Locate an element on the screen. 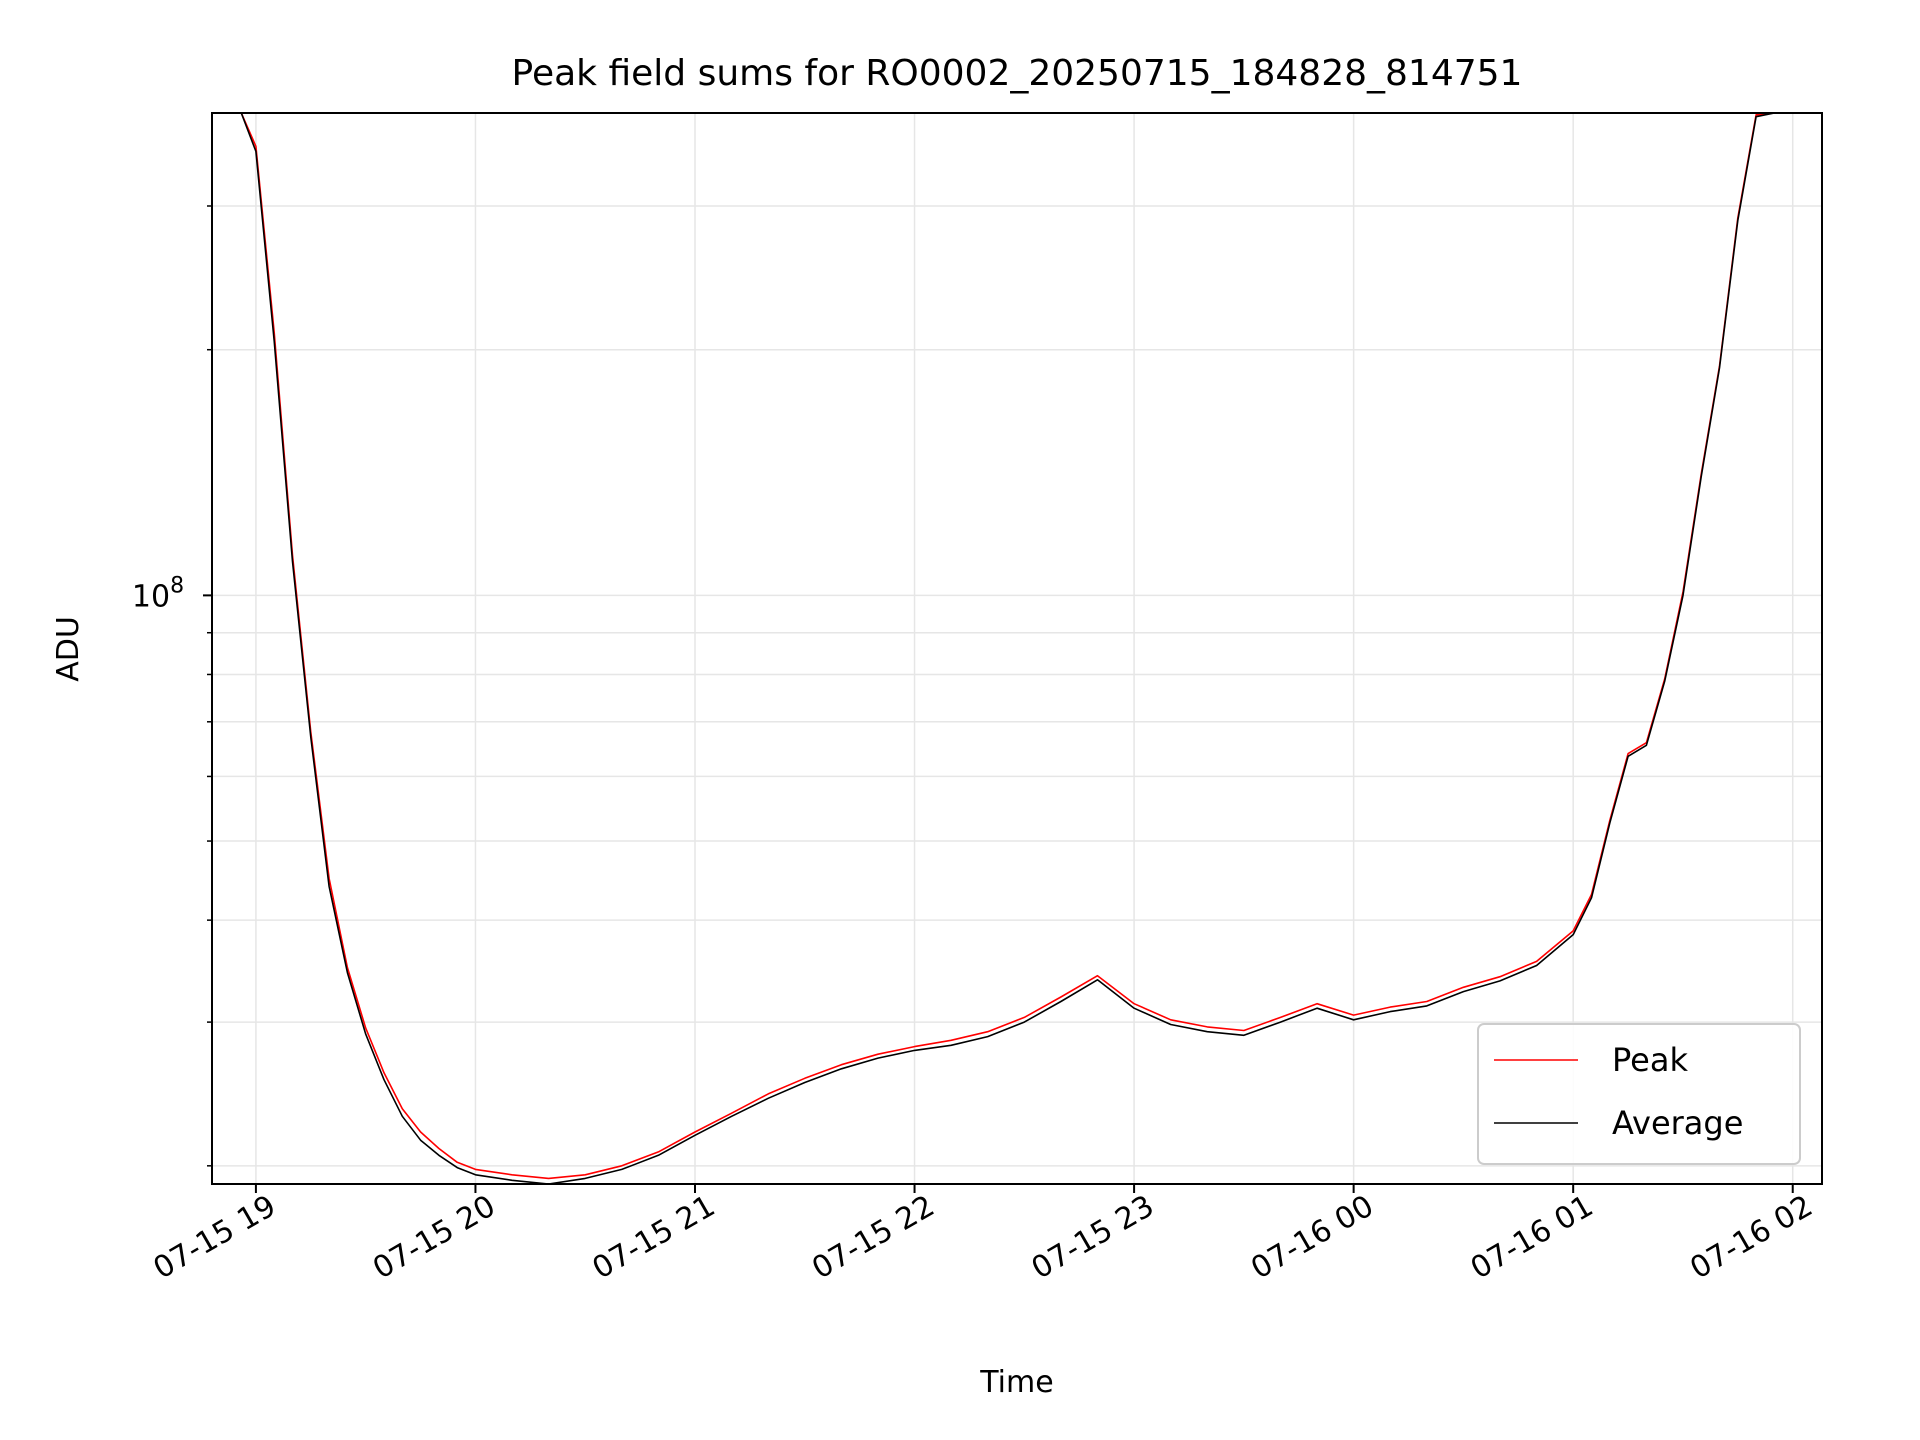 The width and height of the screenshot is (1920, 1440). x-axis-label: Time is located at coordinates (1016, 1382).